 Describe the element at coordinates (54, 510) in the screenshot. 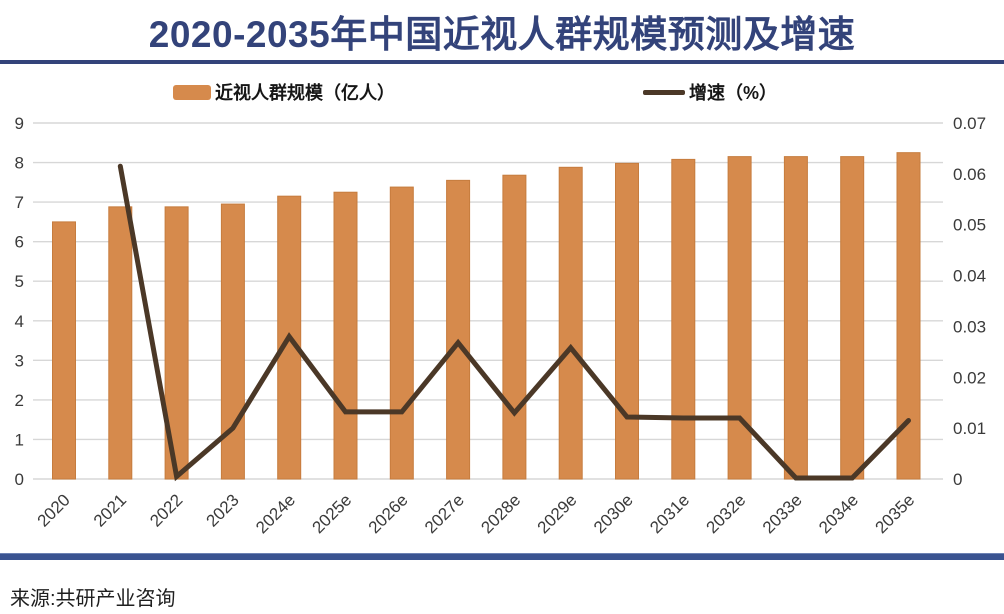

I see `x-axis-label-2020: 2020` at that location.